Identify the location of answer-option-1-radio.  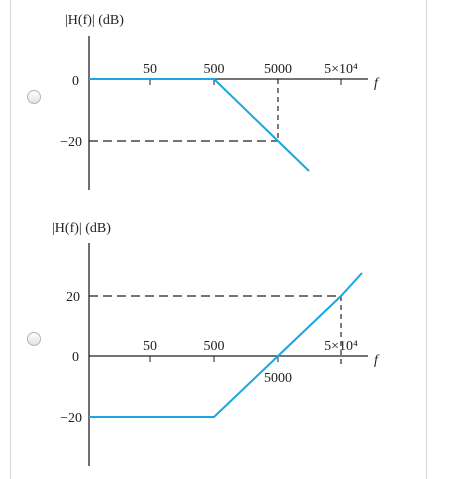
(34, 97).